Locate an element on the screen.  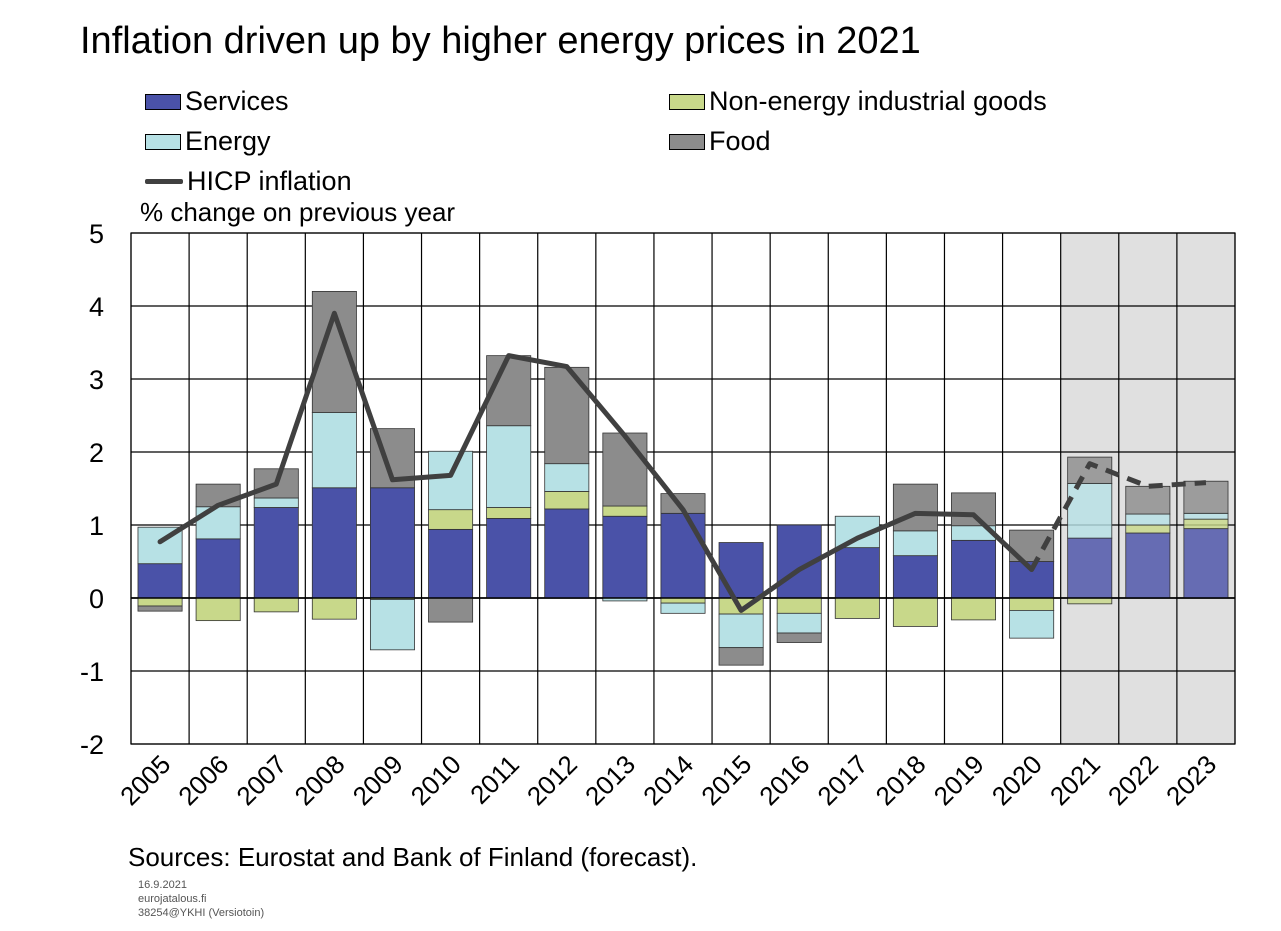
legend-energy: Energy is located at coordinates (208, 141).